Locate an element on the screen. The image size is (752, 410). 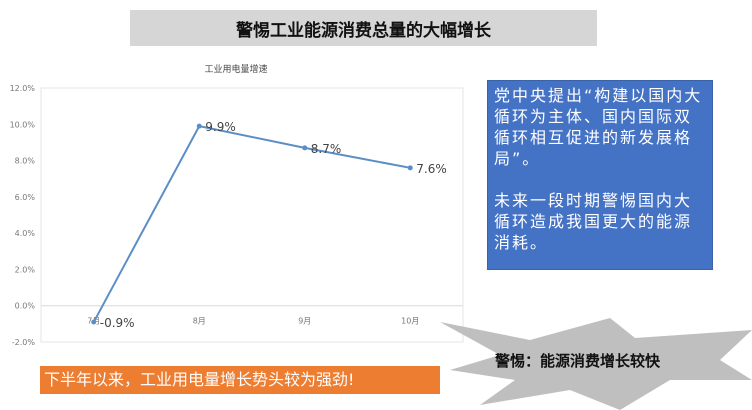
y-tick-label: 12.0% is located at coordinates (23, 88).